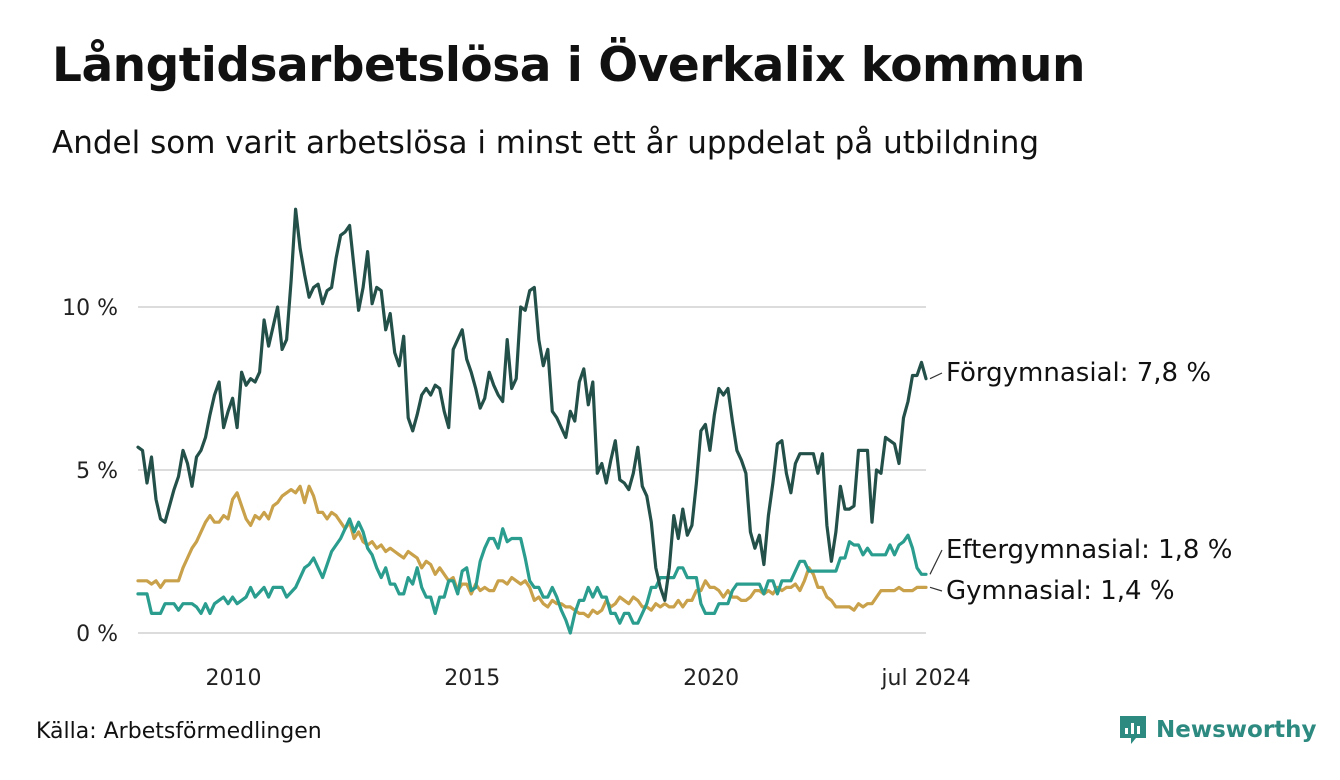 This screenshot has width=1340, height=780. What do you see at coordinates (532, 576) in the screenshot?
I see `series-line-eftergymnasial` at bounding box center [532, 576].